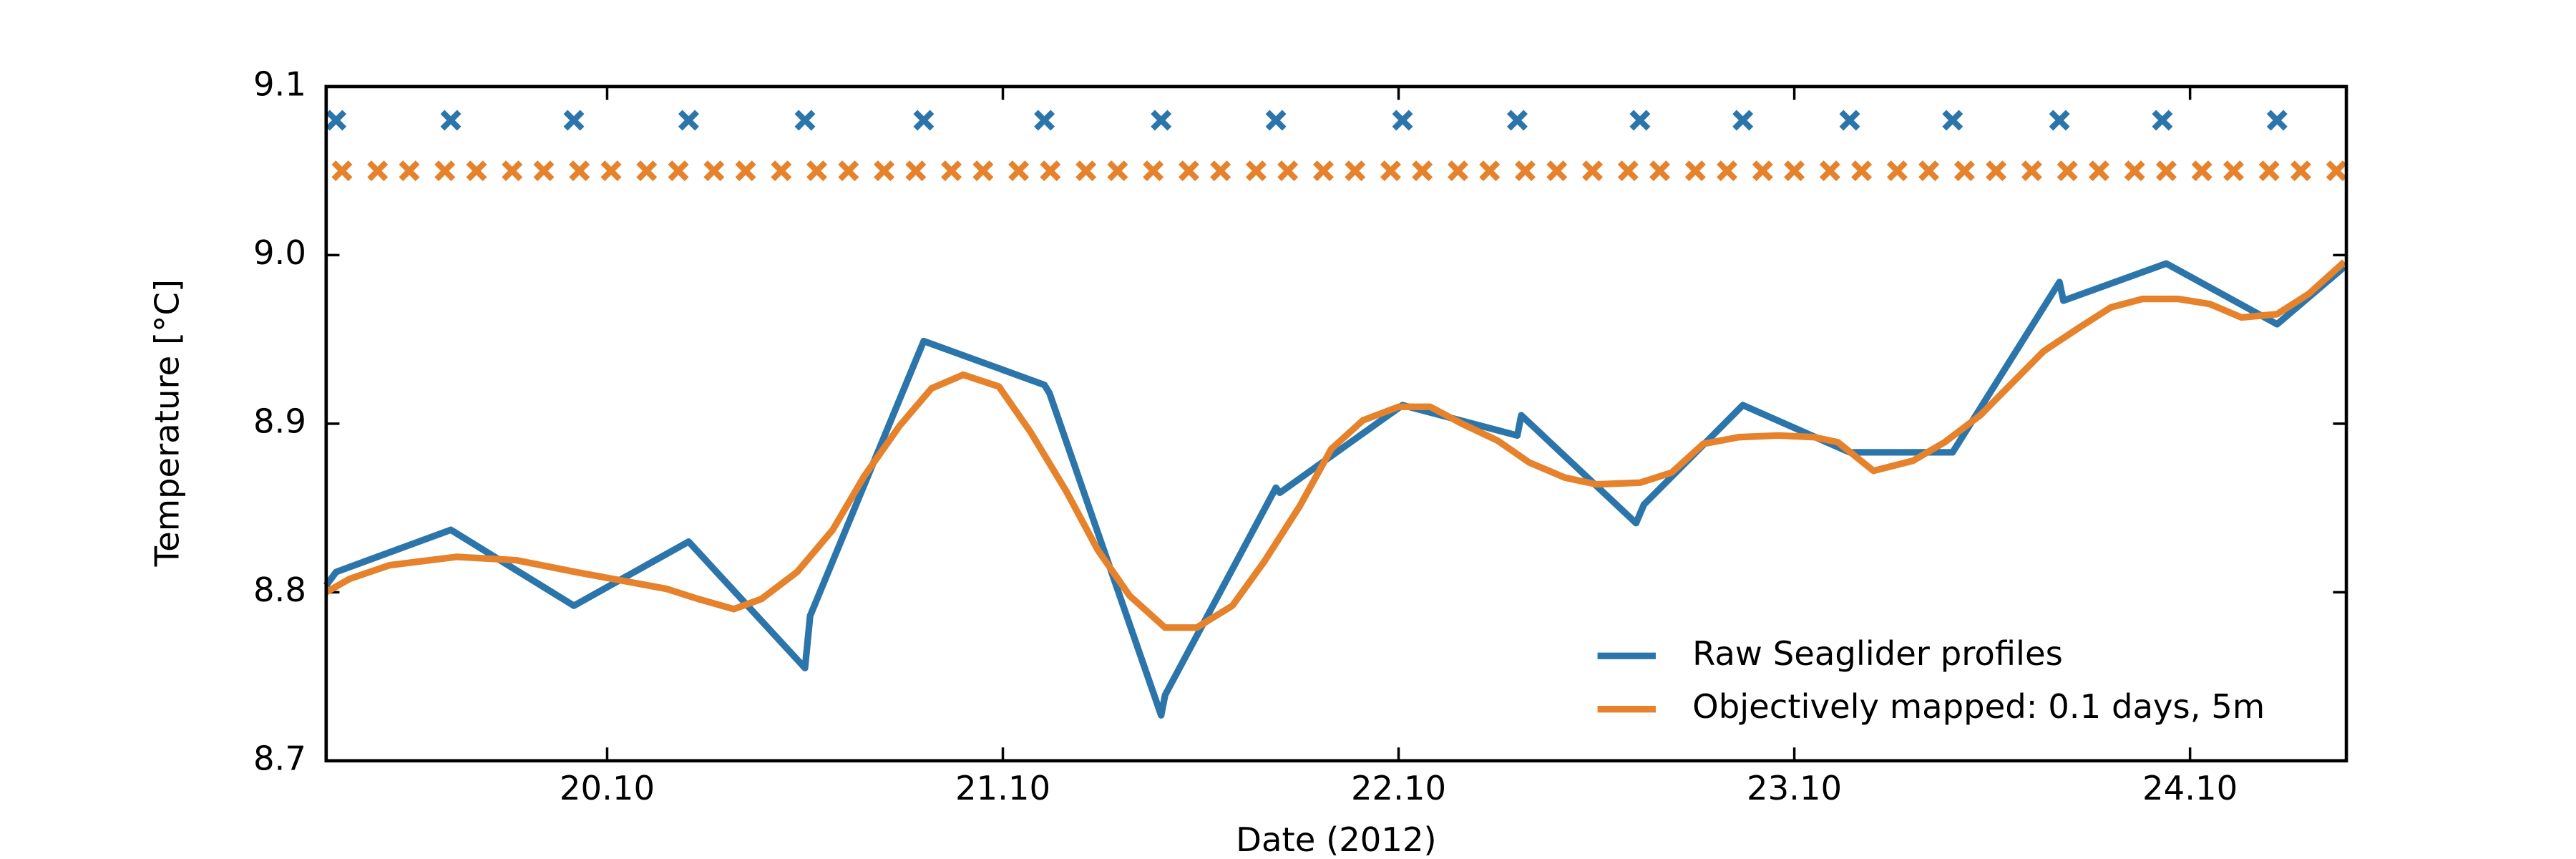 The image size is (2576, 859). I want to click on y-tick-label: 9.1, so click(279, 83).